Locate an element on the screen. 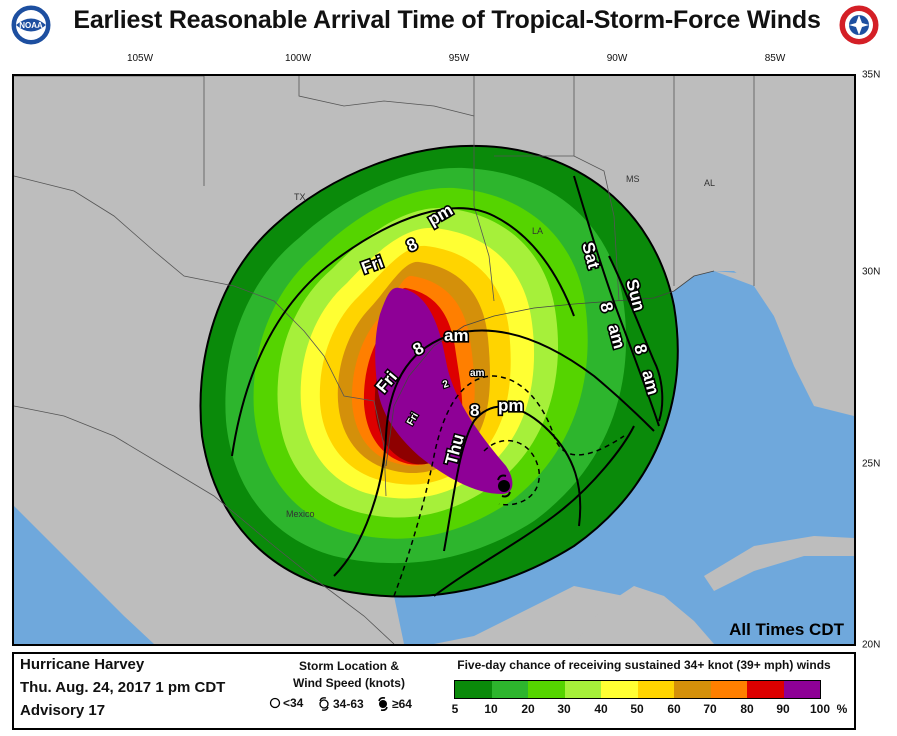 This screenshot has width=897, height=736. tropical-storm-icon is located at coordinates (324, 704).